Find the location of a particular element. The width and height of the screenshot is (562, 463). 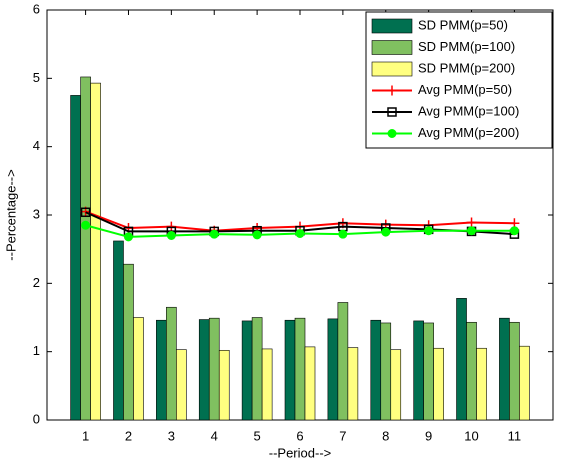

legend-label: SD PMM(p=100) is located at coordinates (466, 46).